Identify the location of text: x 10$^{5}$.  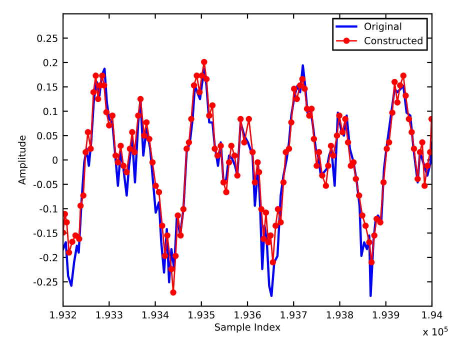
(435, 331).